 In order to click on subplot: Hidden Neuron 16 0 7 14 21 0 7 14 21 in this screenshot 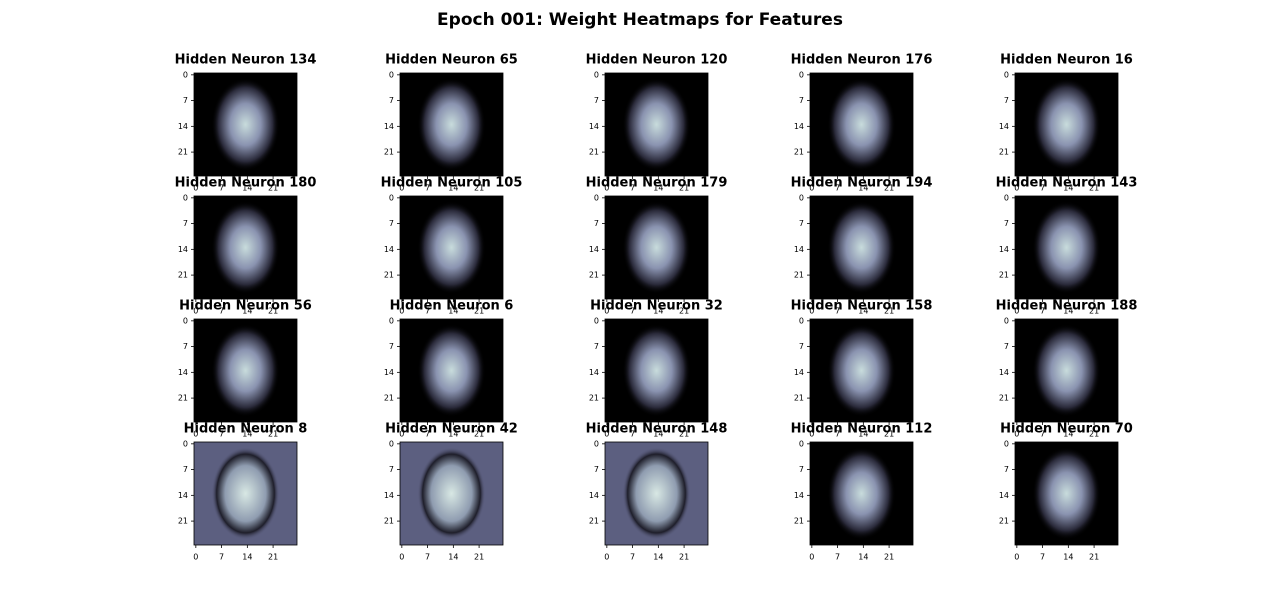, I will do `click(1066, 123)`.